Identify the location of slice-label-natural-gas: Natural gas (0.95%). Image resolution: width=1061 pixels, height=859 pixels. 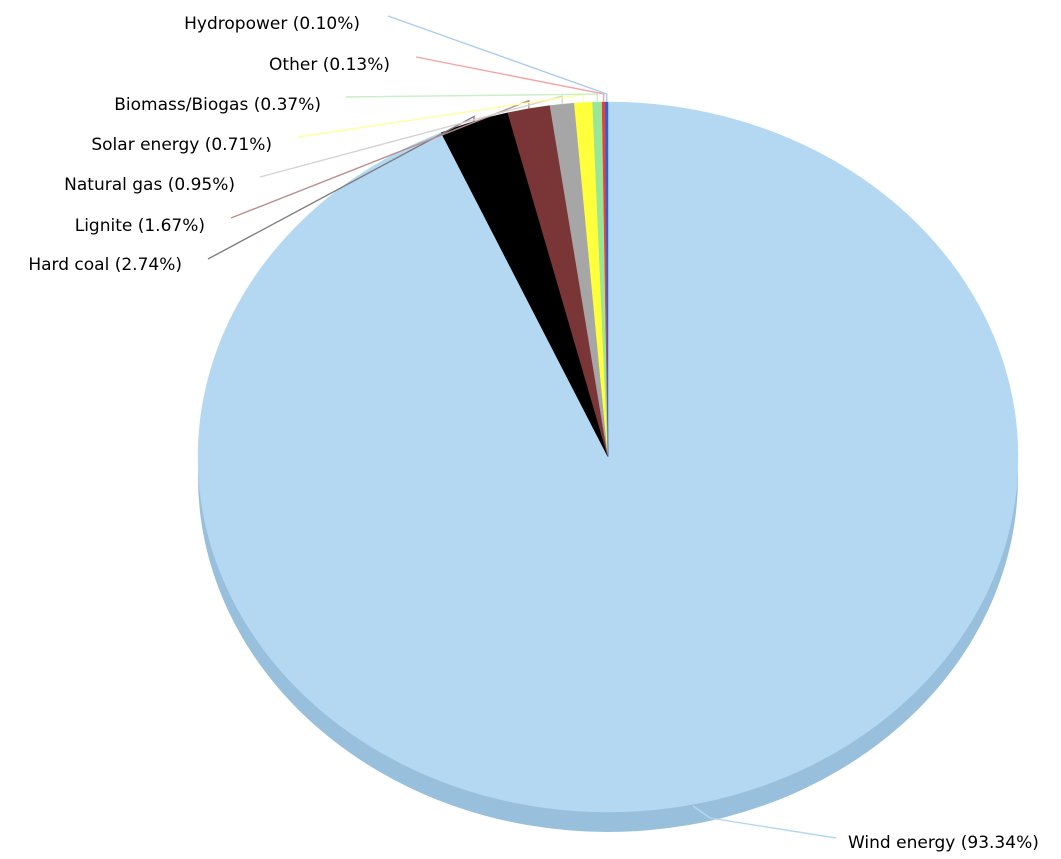
(149, 185).